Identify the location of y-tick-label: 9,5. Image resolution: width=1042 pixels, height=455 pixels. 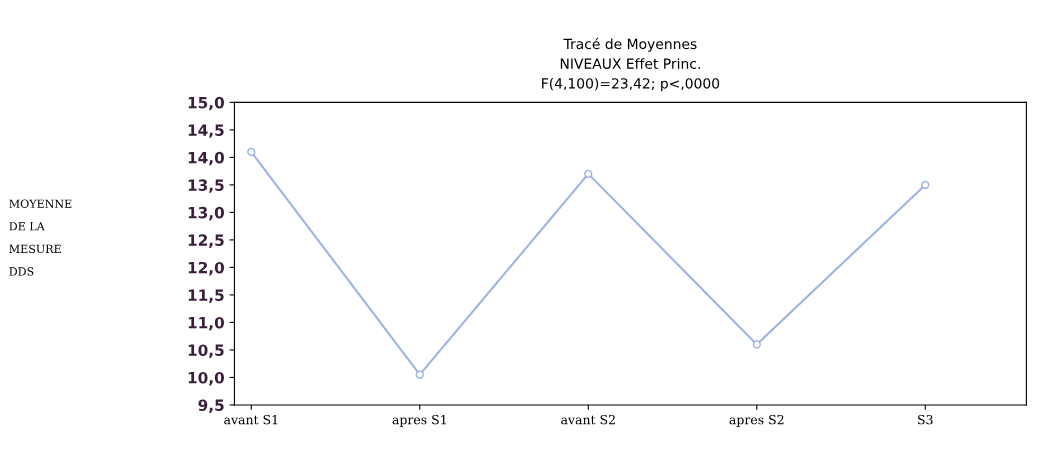
(211, 406).